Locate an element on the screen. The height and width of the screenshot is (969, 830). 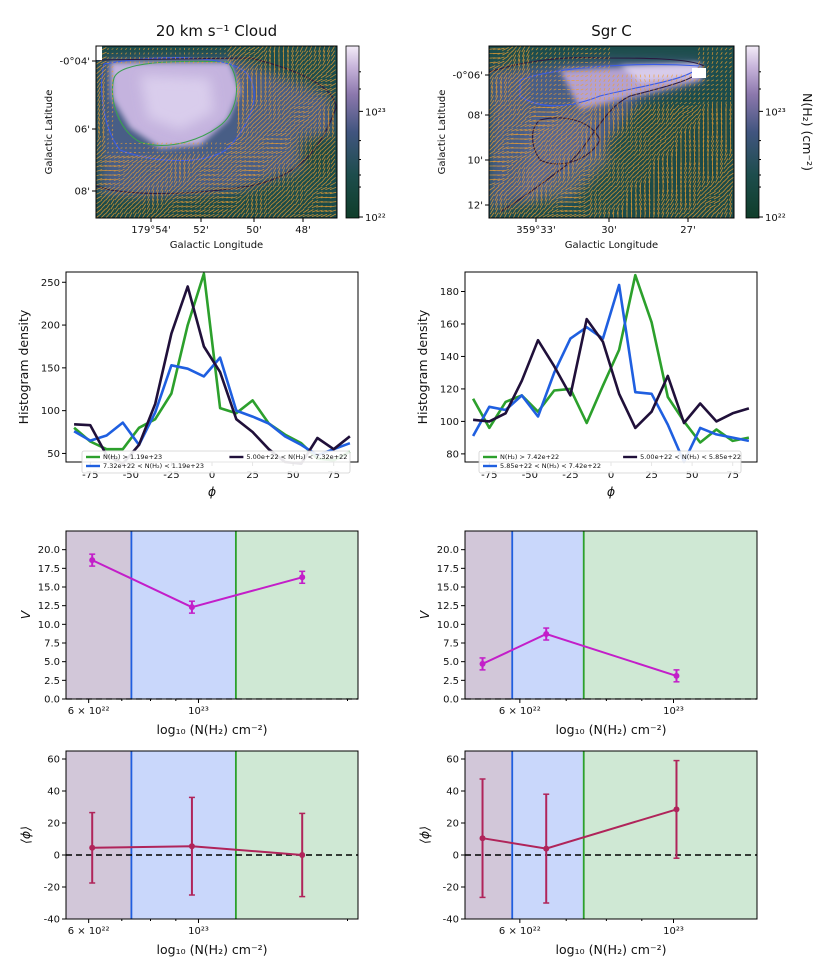
x-tick-label: 6 × 10²² is located at coordinates (520, 711).